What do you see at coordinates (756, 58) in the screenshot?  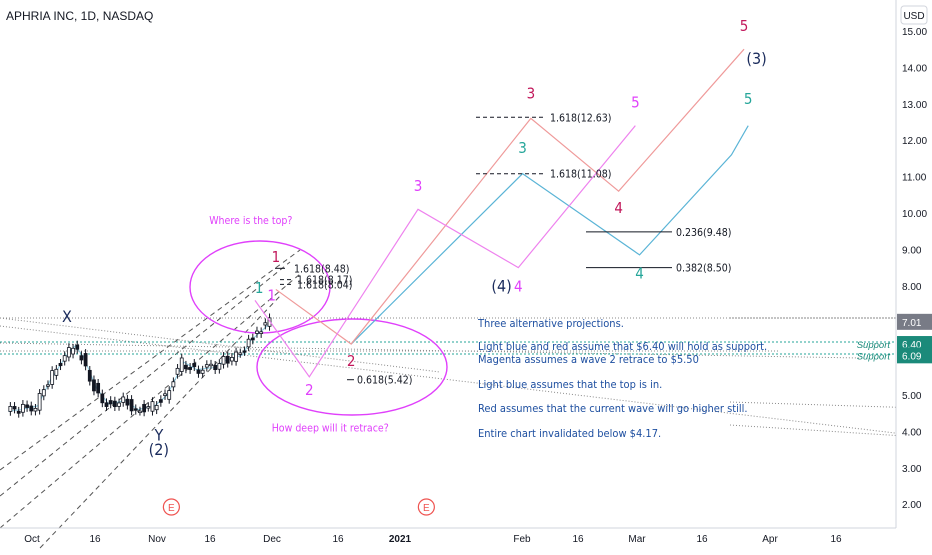 I see `wave-label: (3)` at bounding box center [756, 58].